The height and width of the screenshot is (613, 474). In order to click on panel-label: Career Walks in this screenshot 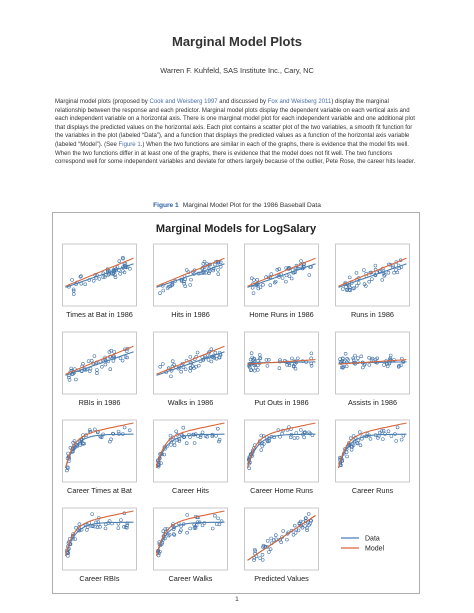, I will do `click(191, 578)`.